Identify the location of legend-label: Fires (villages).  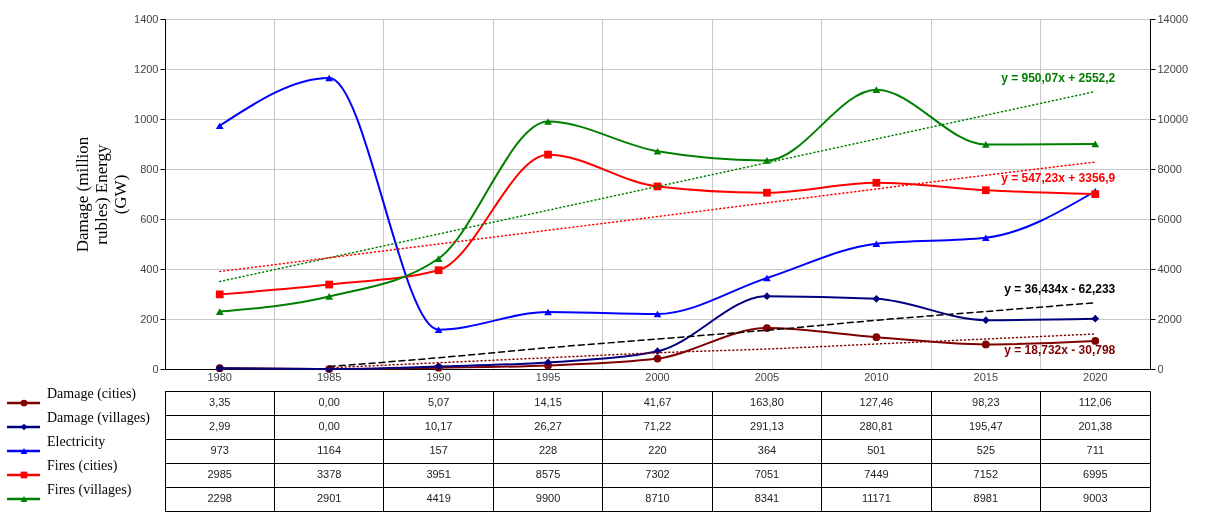
(89, 490).